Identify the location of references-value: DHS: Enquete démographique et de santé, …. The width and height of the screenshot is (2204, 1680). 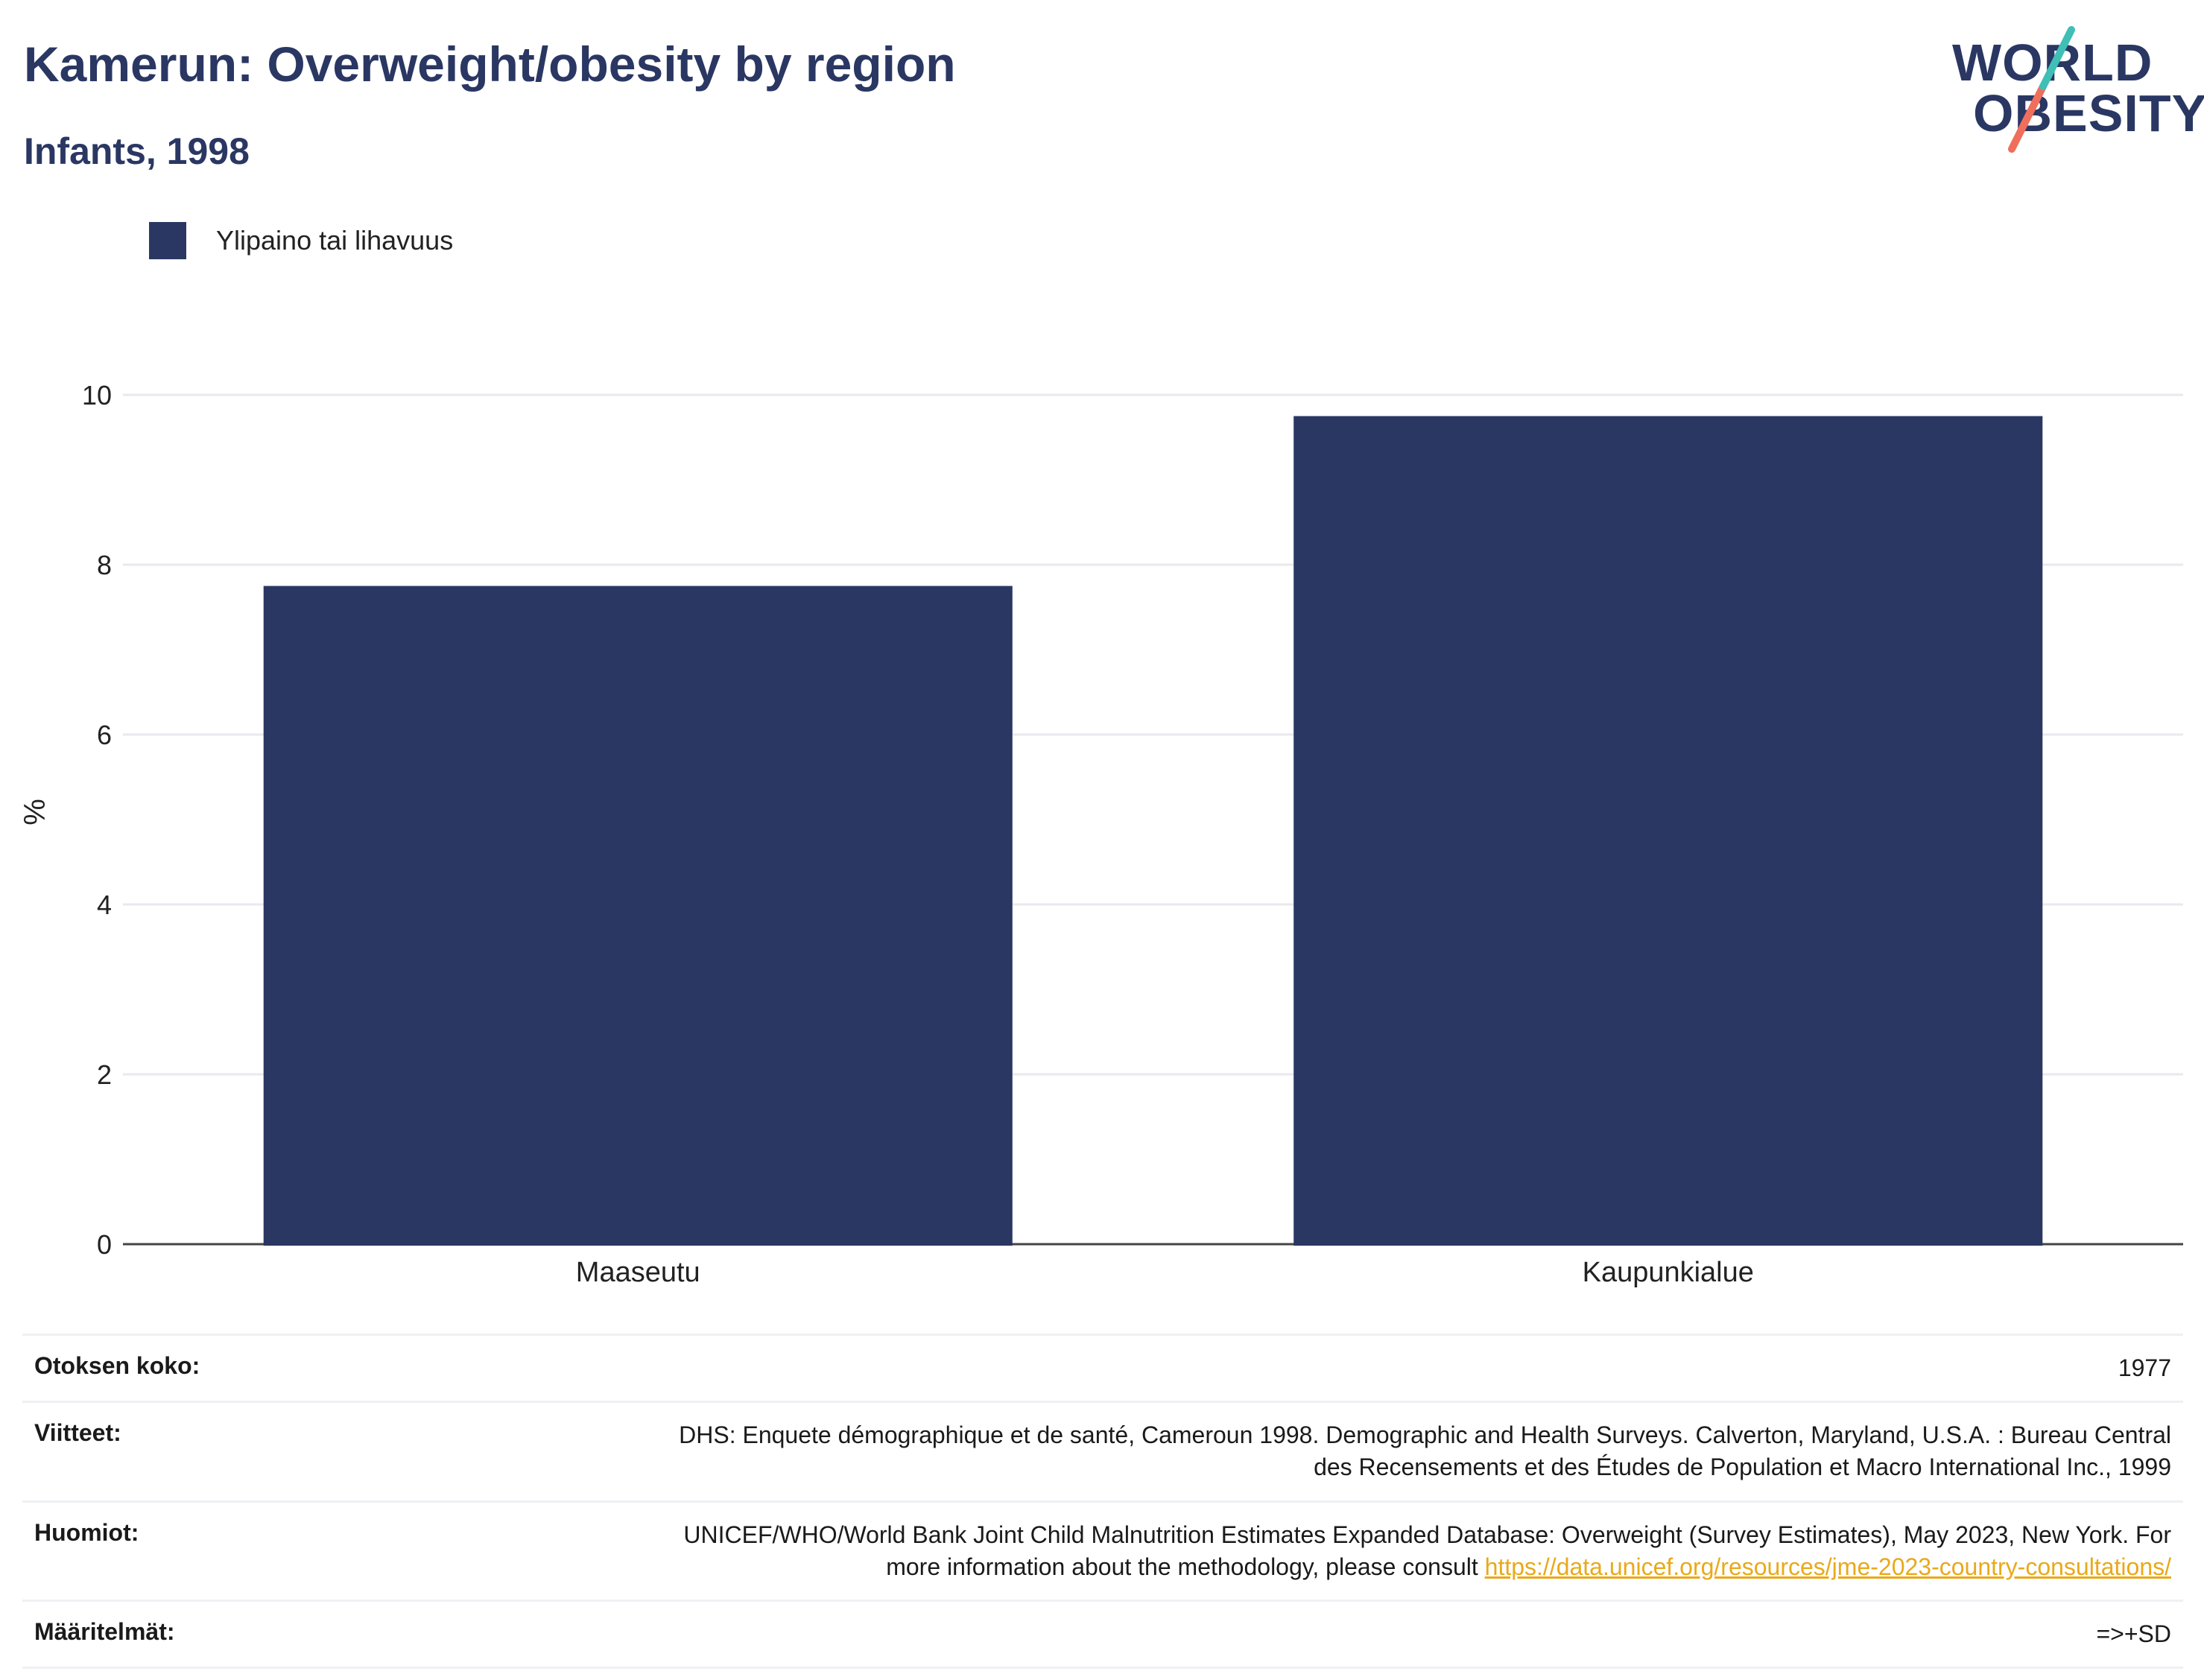
(1425, 1451).